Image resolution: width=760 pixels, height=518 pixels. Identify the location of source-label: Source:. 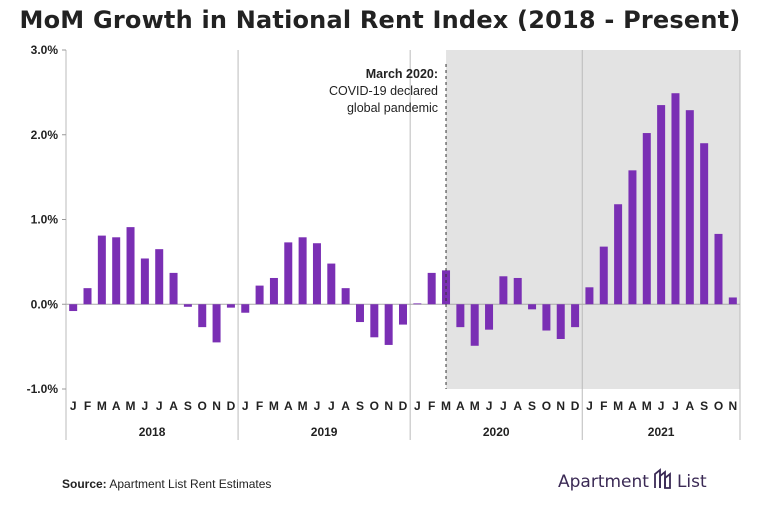
(84, 484).